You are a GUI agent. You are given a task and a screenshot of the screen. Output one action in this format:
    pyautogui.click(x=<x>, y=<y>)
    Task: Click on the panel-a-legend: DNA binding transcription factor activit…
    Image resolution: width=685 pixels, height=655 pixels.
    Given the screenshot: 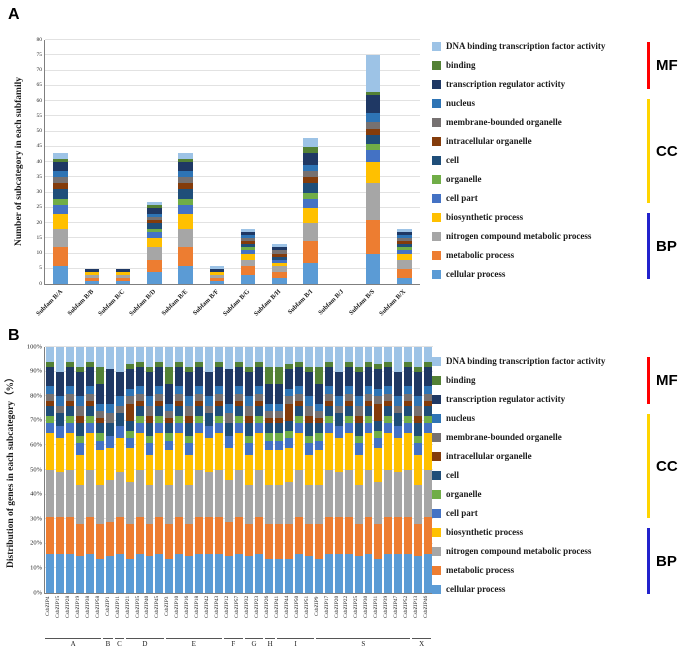 What is the action you would take?
    pyautogui.click(x=537, y=165)
    